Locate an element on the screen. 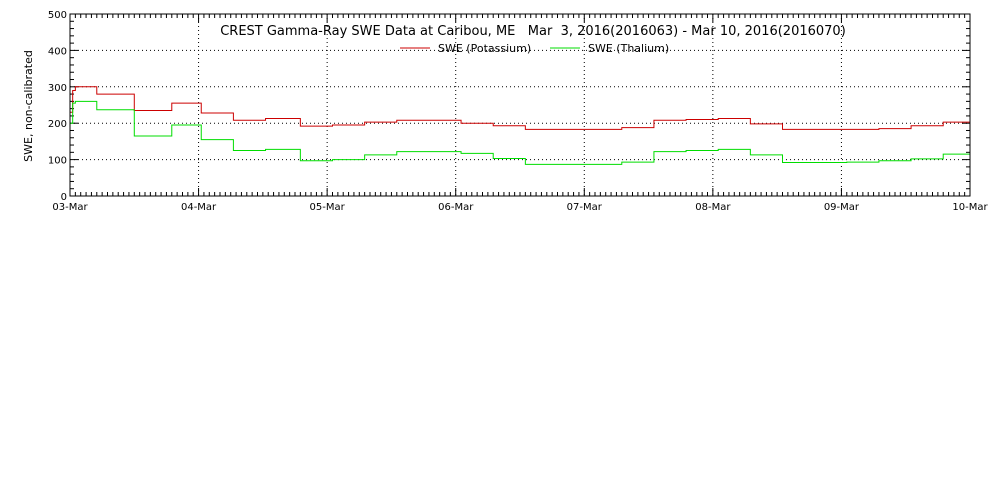 The height and width of the screenshot is (500, 1000). y-tick-label: 300 is located at coordinates (57, 88).